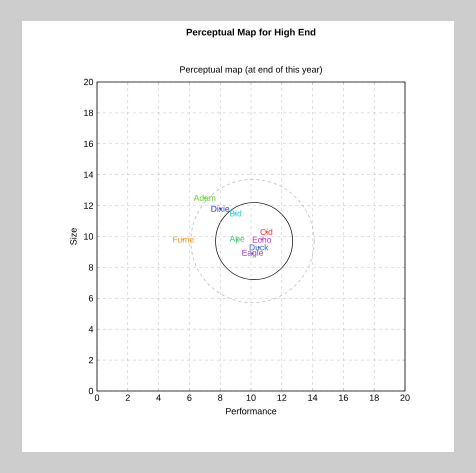 The image size is (476, 473). I want to click on x-tick-label: 4, so click(158, 397).